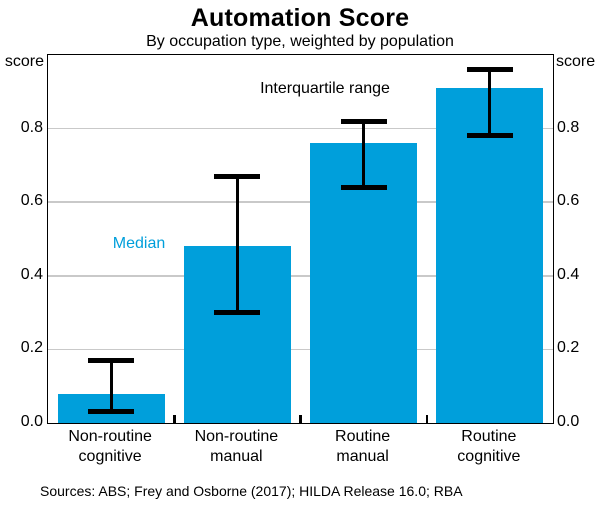 Image resolution: width=600 pixels, height=507 pixels. What do you see at coordinates (24, 61) in the screenshot?
I see `y-axis-unit-left: score` at bounding box center [24, 61].